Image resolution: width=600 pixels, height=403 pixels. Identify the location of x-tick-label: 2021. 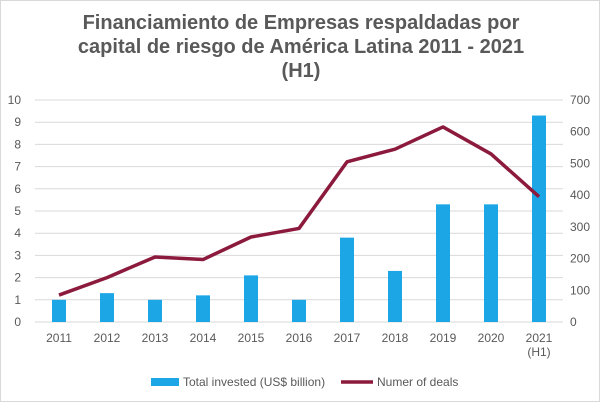
(539, 338).